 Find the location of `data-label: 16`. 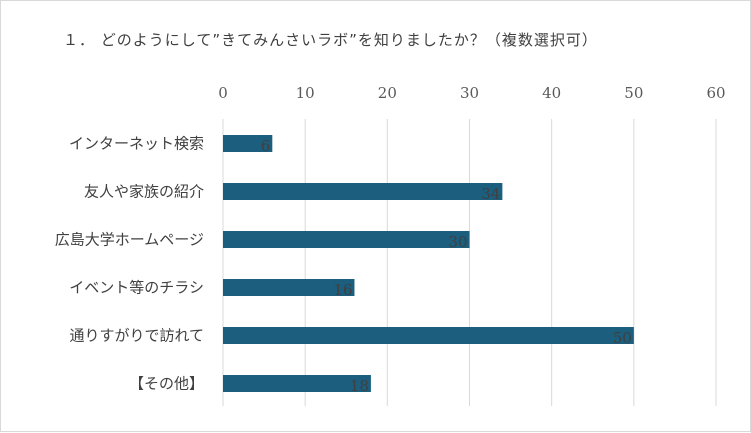

data-label: 16 is located at coordinates (342, 290).